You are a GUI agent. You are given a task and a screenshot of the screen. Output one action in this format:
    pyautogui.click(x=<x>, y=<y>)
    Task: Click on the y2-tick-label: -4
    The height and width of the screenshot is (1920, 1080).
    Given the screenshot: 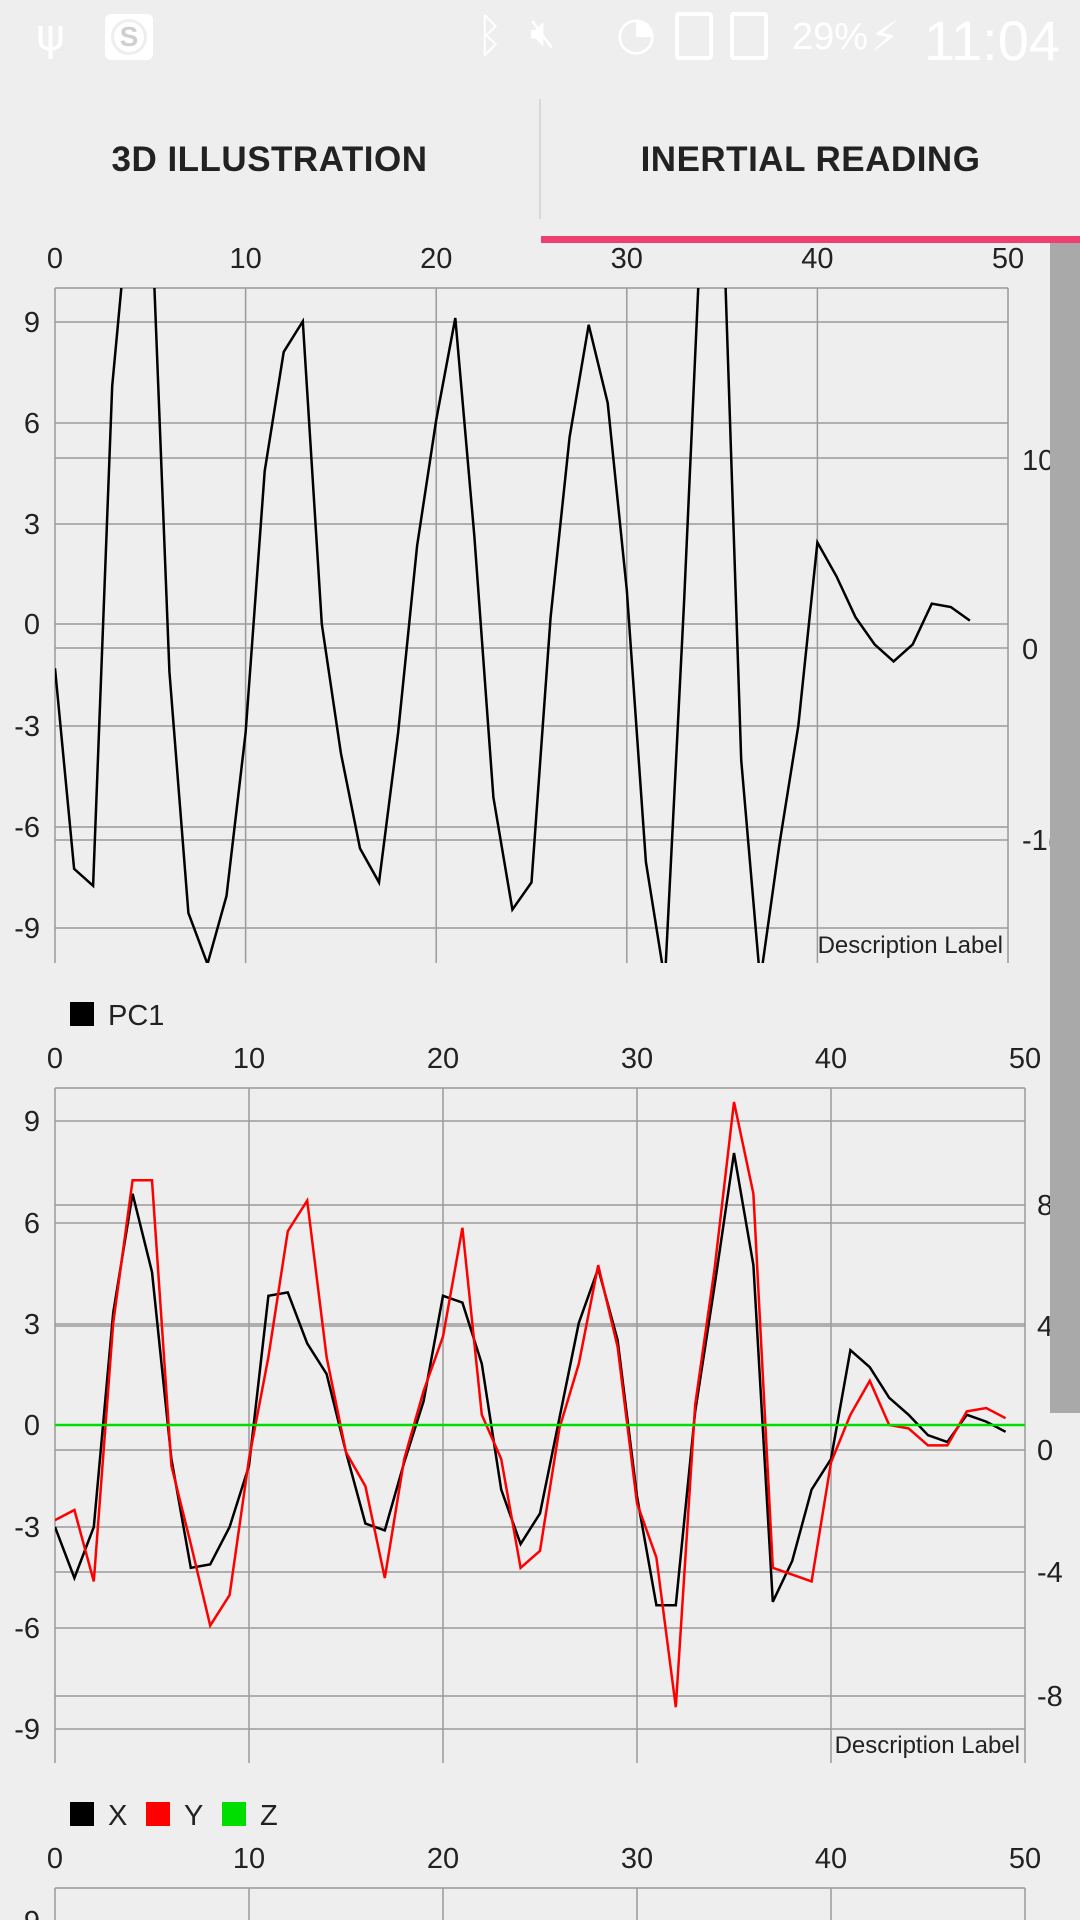 What is the action you would take?
    pyautogui.click(x=1050, y=1573)
    